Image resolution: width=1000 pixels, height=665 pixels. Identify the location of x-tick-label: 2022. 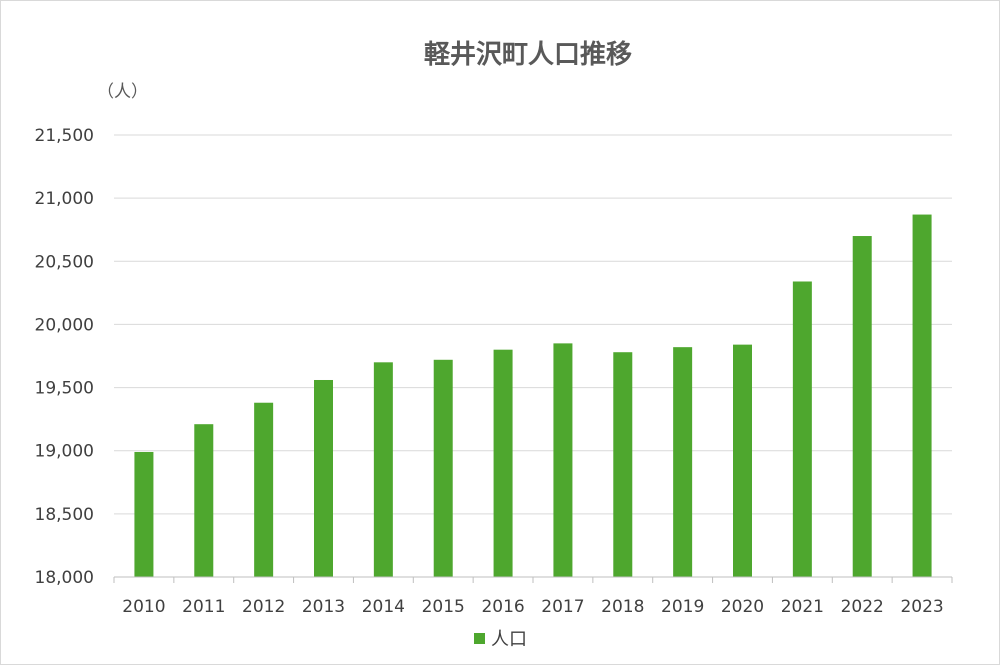
(862, 607).